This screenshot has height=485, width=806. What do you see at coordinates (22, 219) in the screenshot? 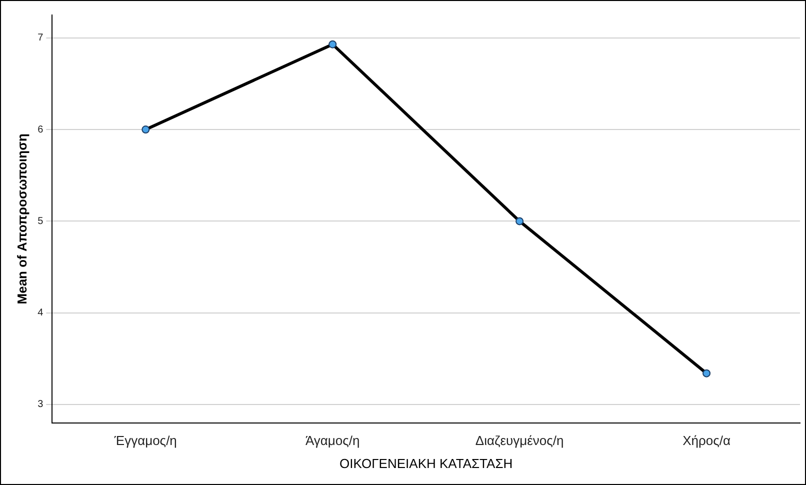
I see `y-axis-title: Mean of Αποπροσωποιηση` at bounding box center [22, 219].